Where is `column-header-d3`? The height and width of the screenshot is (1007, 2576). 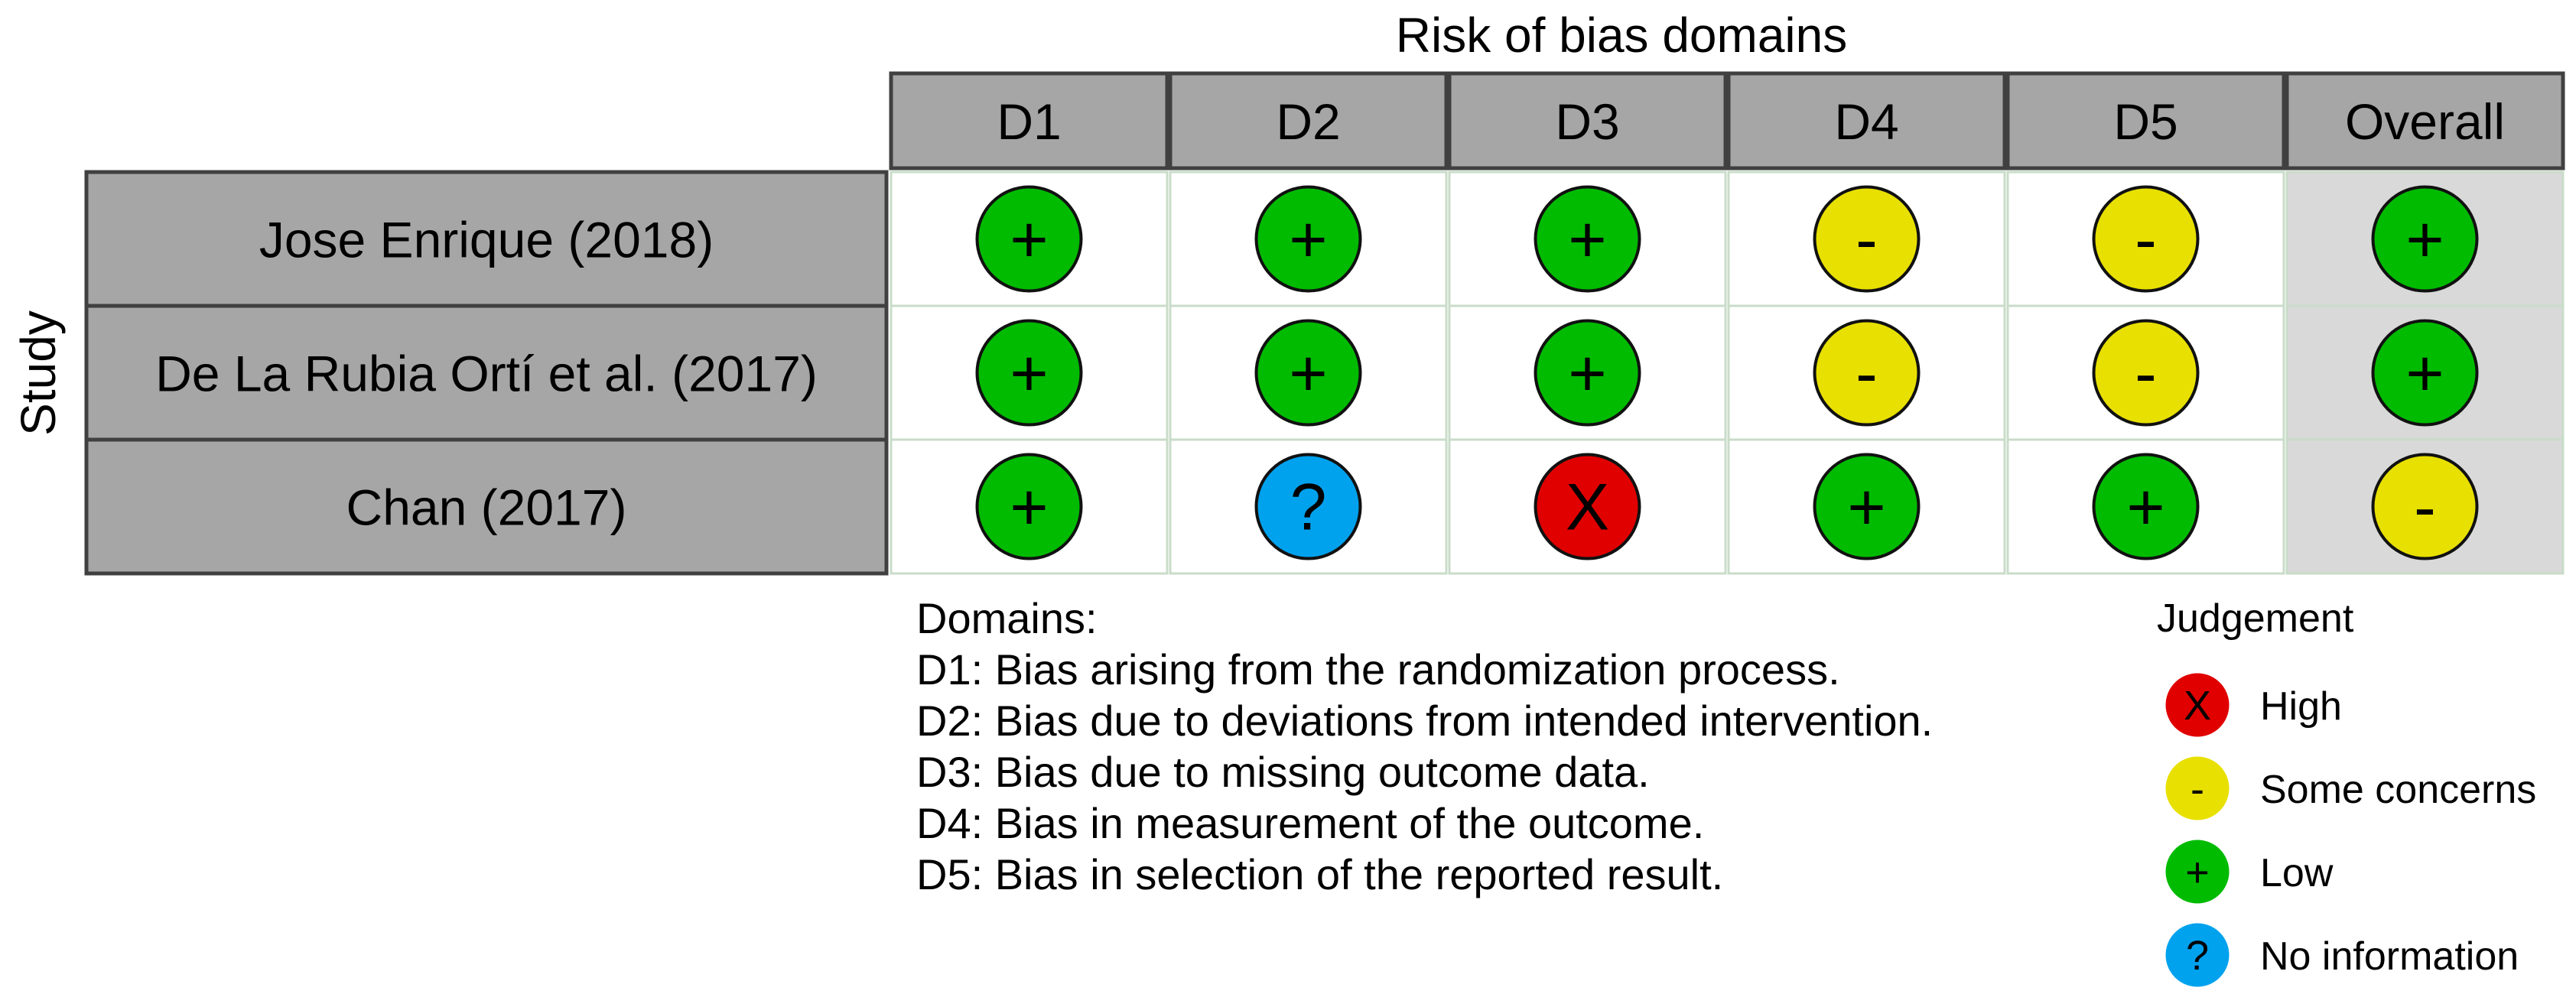 column-header-d3 is located at coordinates (1587, 121).